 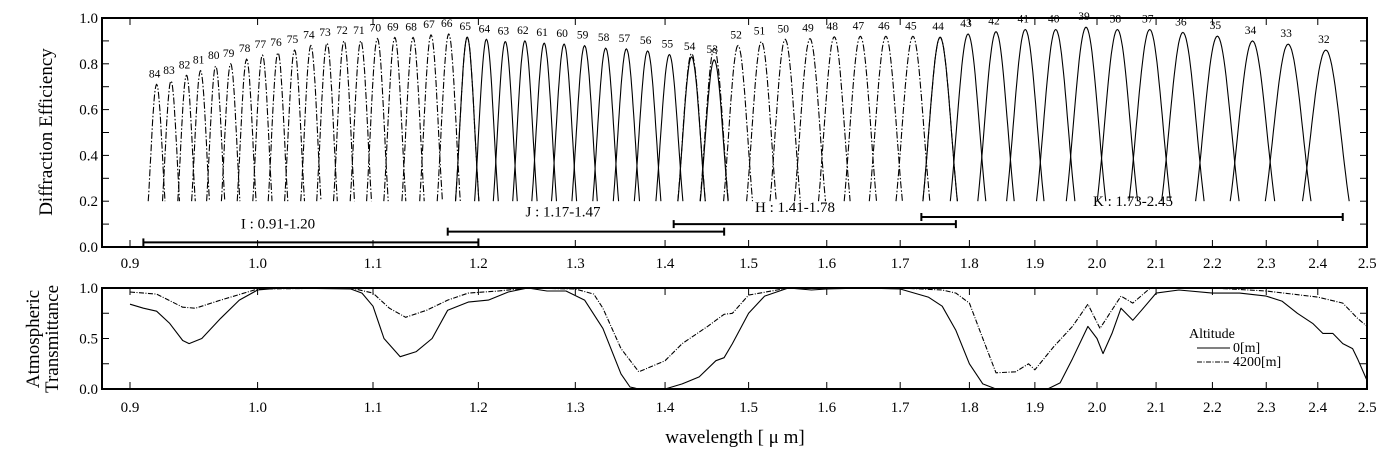 I want to click on legend-label: 4200[m], so click(x=1257, y=362).